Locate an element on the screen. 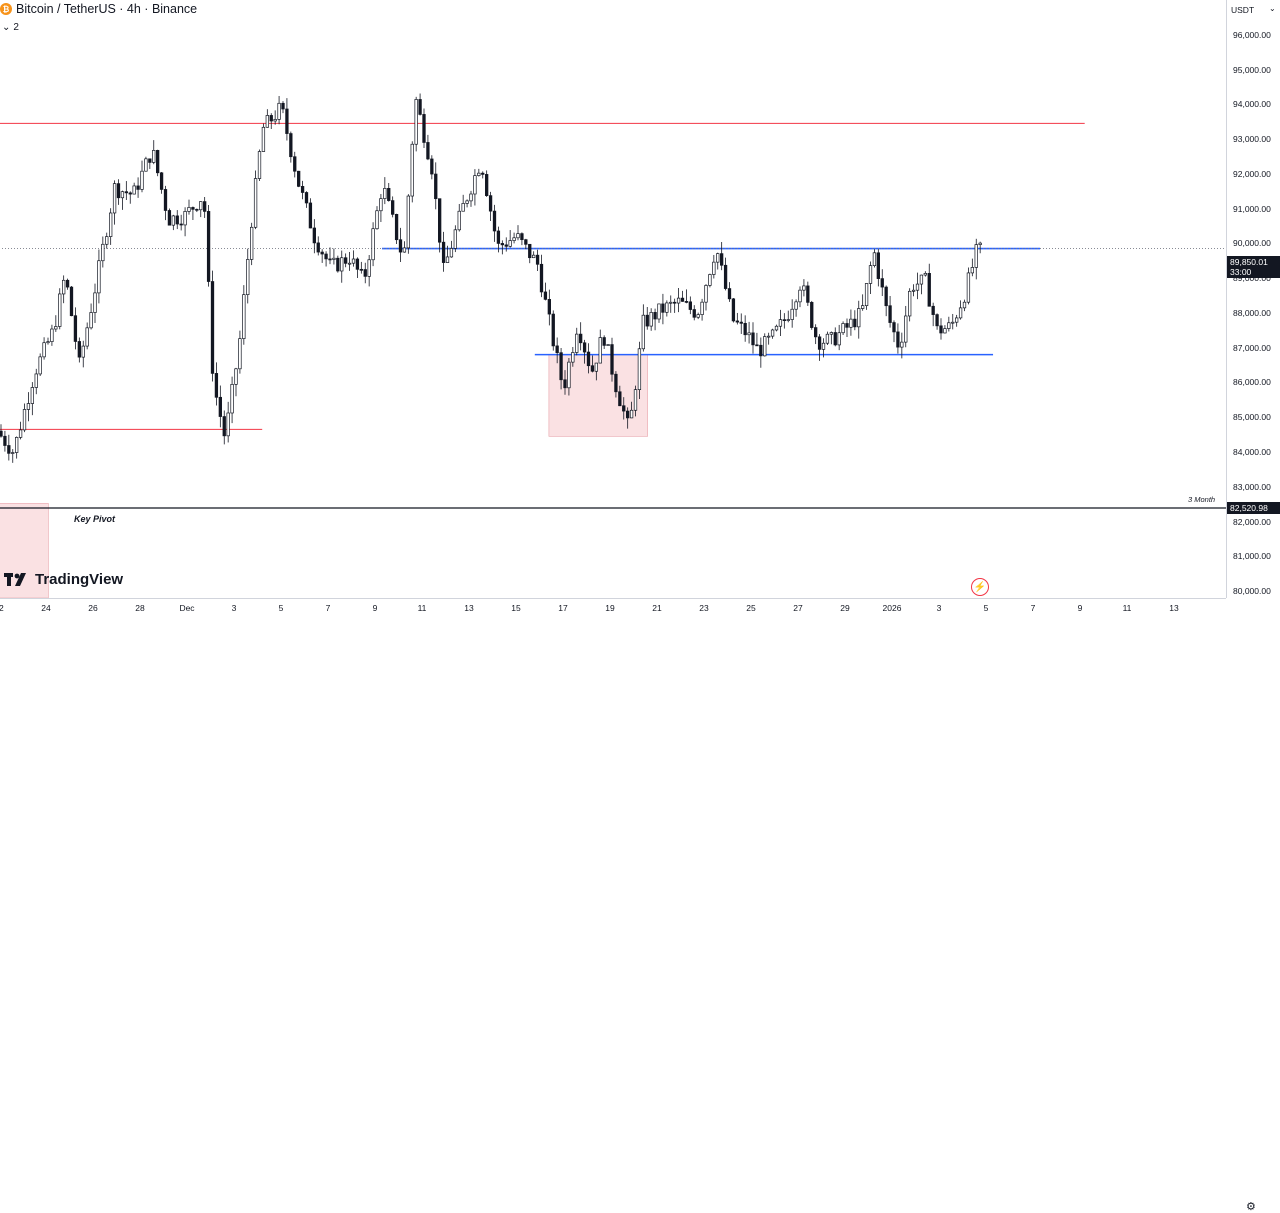 The width and height of the screenshot is (1280, 1213). y-tick-label: 85,000.00 is located at coordinates (1252, 417).